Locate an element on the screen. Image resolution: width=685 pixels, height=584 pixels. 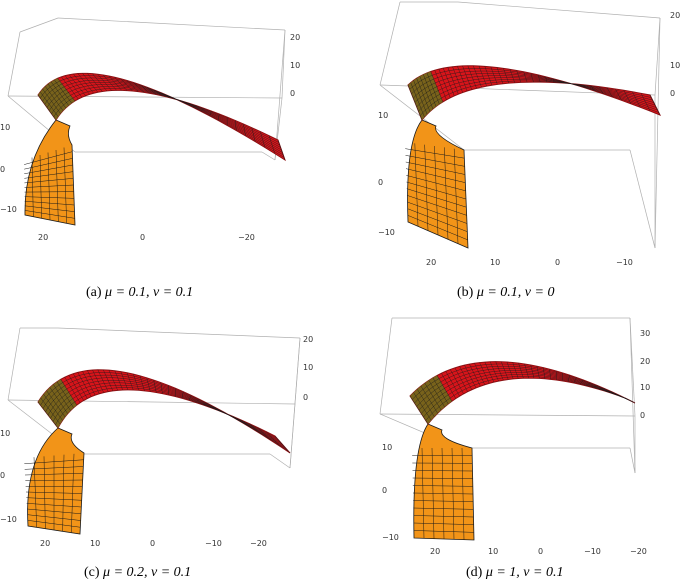
caption-c: (c) μ = 0.2, ν = 0.1 is located at coordinates (137, 573).